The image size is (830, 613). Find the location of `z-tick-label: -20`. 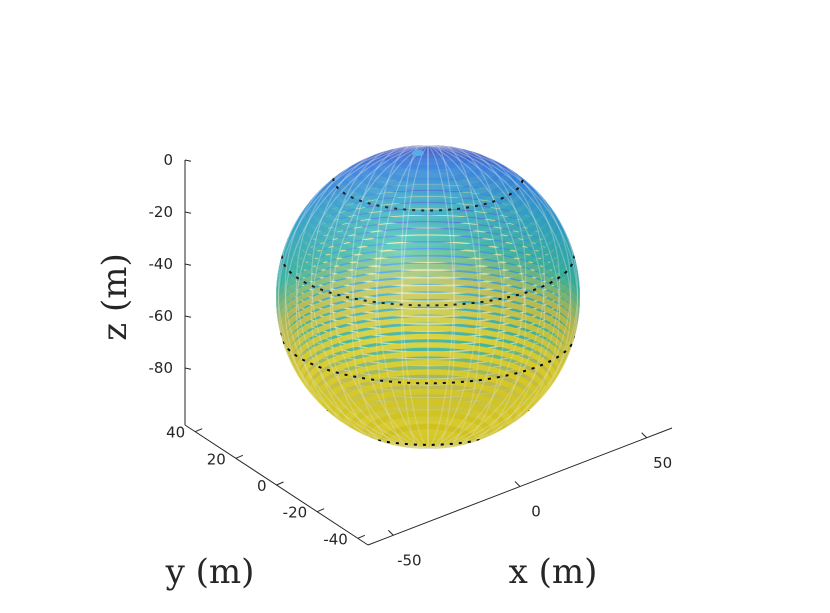

z-tick-label: -20 is located at coordinates (161, 212).